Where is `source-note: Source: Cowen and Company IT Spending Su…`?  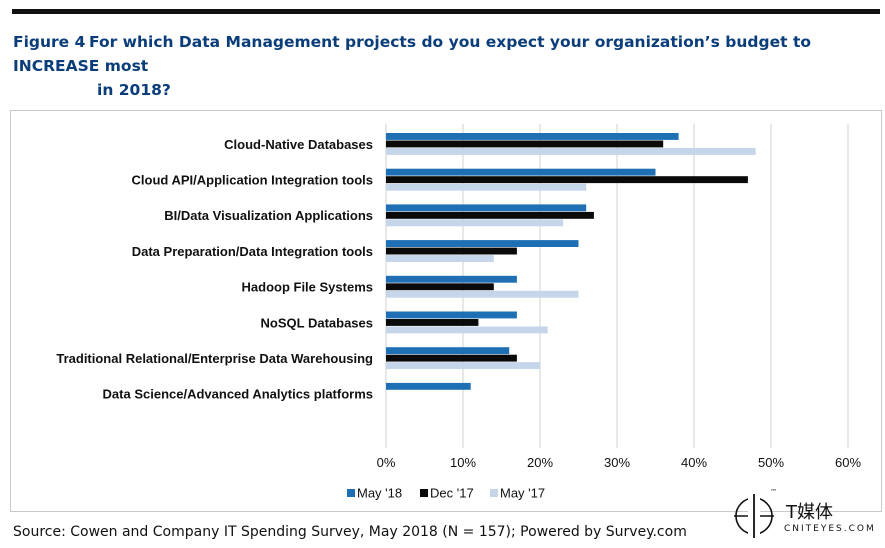 source-note: Source: Cowen and Company IT Spending Su… is located at coordinates (350, 532).